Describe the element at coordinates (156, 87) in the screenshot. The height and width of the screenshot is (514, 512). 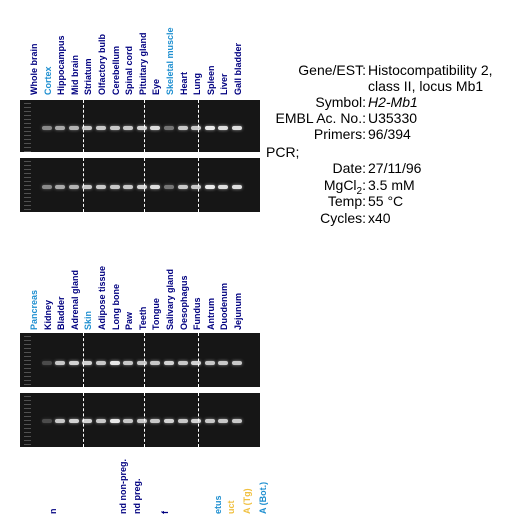
I see `lane-label: Eye` at that location.